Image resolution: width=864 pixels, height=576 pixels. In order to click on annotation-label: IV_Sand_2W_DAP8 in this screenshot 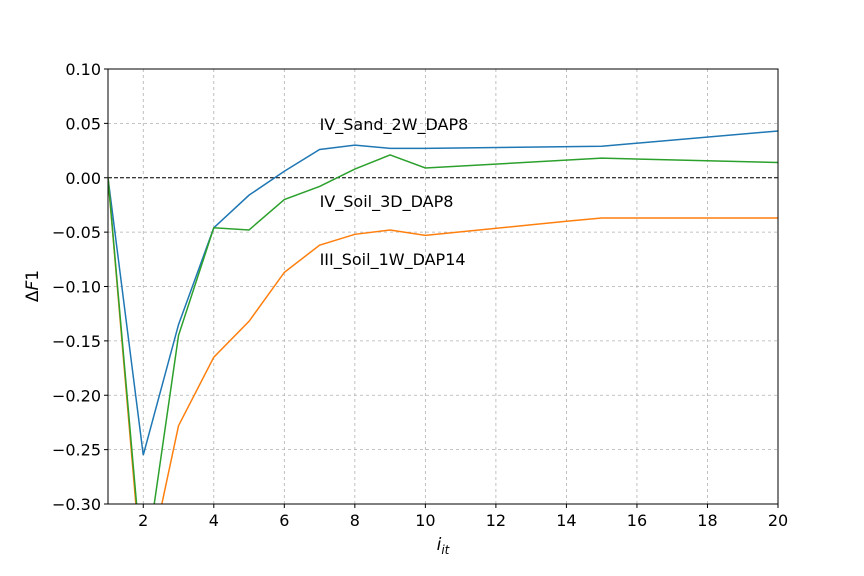, I will do `click(394, 125)`.